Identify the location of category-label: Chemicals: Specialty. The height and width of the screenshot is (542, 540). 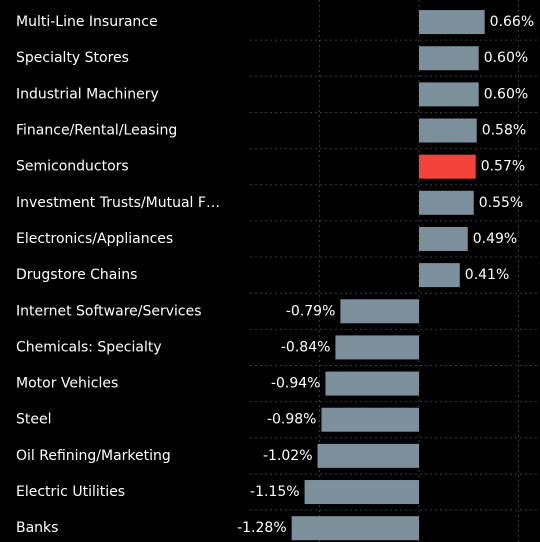
(89, 347).